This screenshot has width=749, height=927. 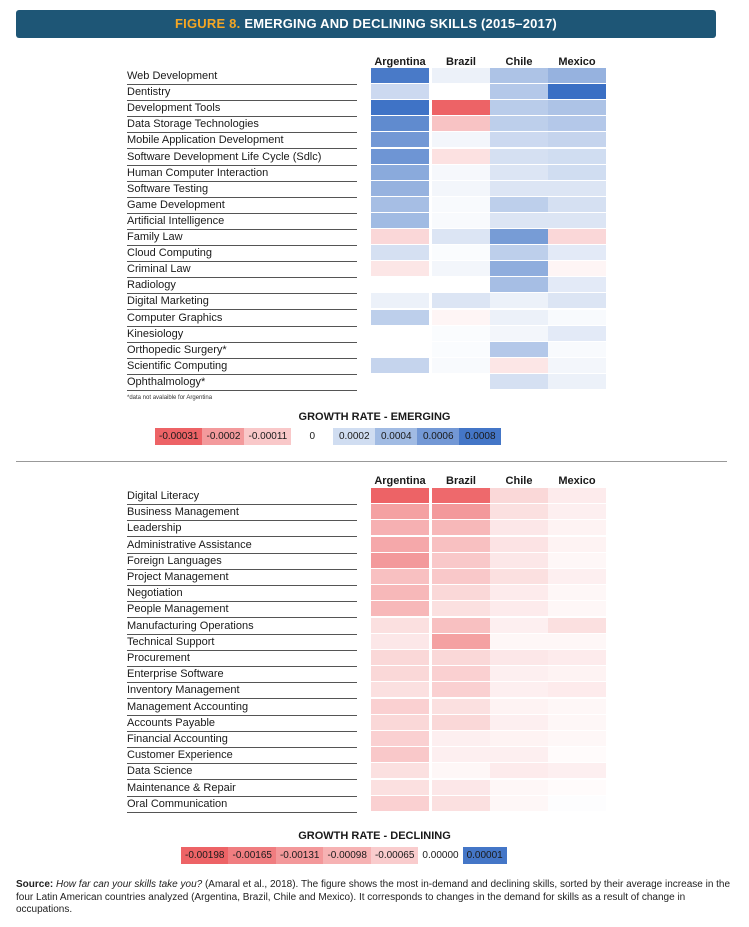 I want to click on row-label: Orthopedic Surgery*, so click(x=242, y=351).